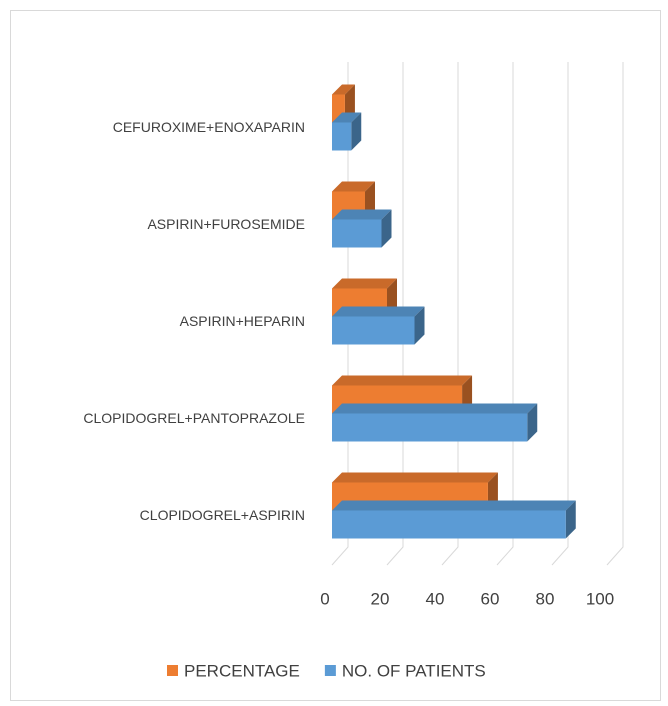 The width and height of the screenshot is (668, 706). Describe the element at coordinates (414, 670) in the screenshot. I see `legend-label: NO. OF PATIENTS` at that location.